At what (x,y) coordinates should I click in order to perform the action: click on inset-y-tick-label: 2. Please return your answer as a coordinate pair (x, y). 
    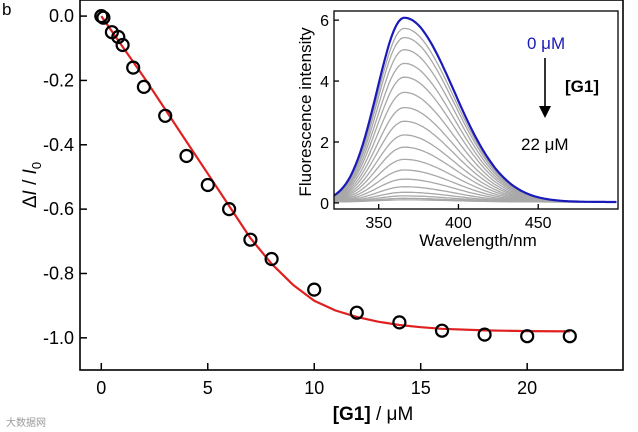
    Looking at the image, I should click on (324, 143).